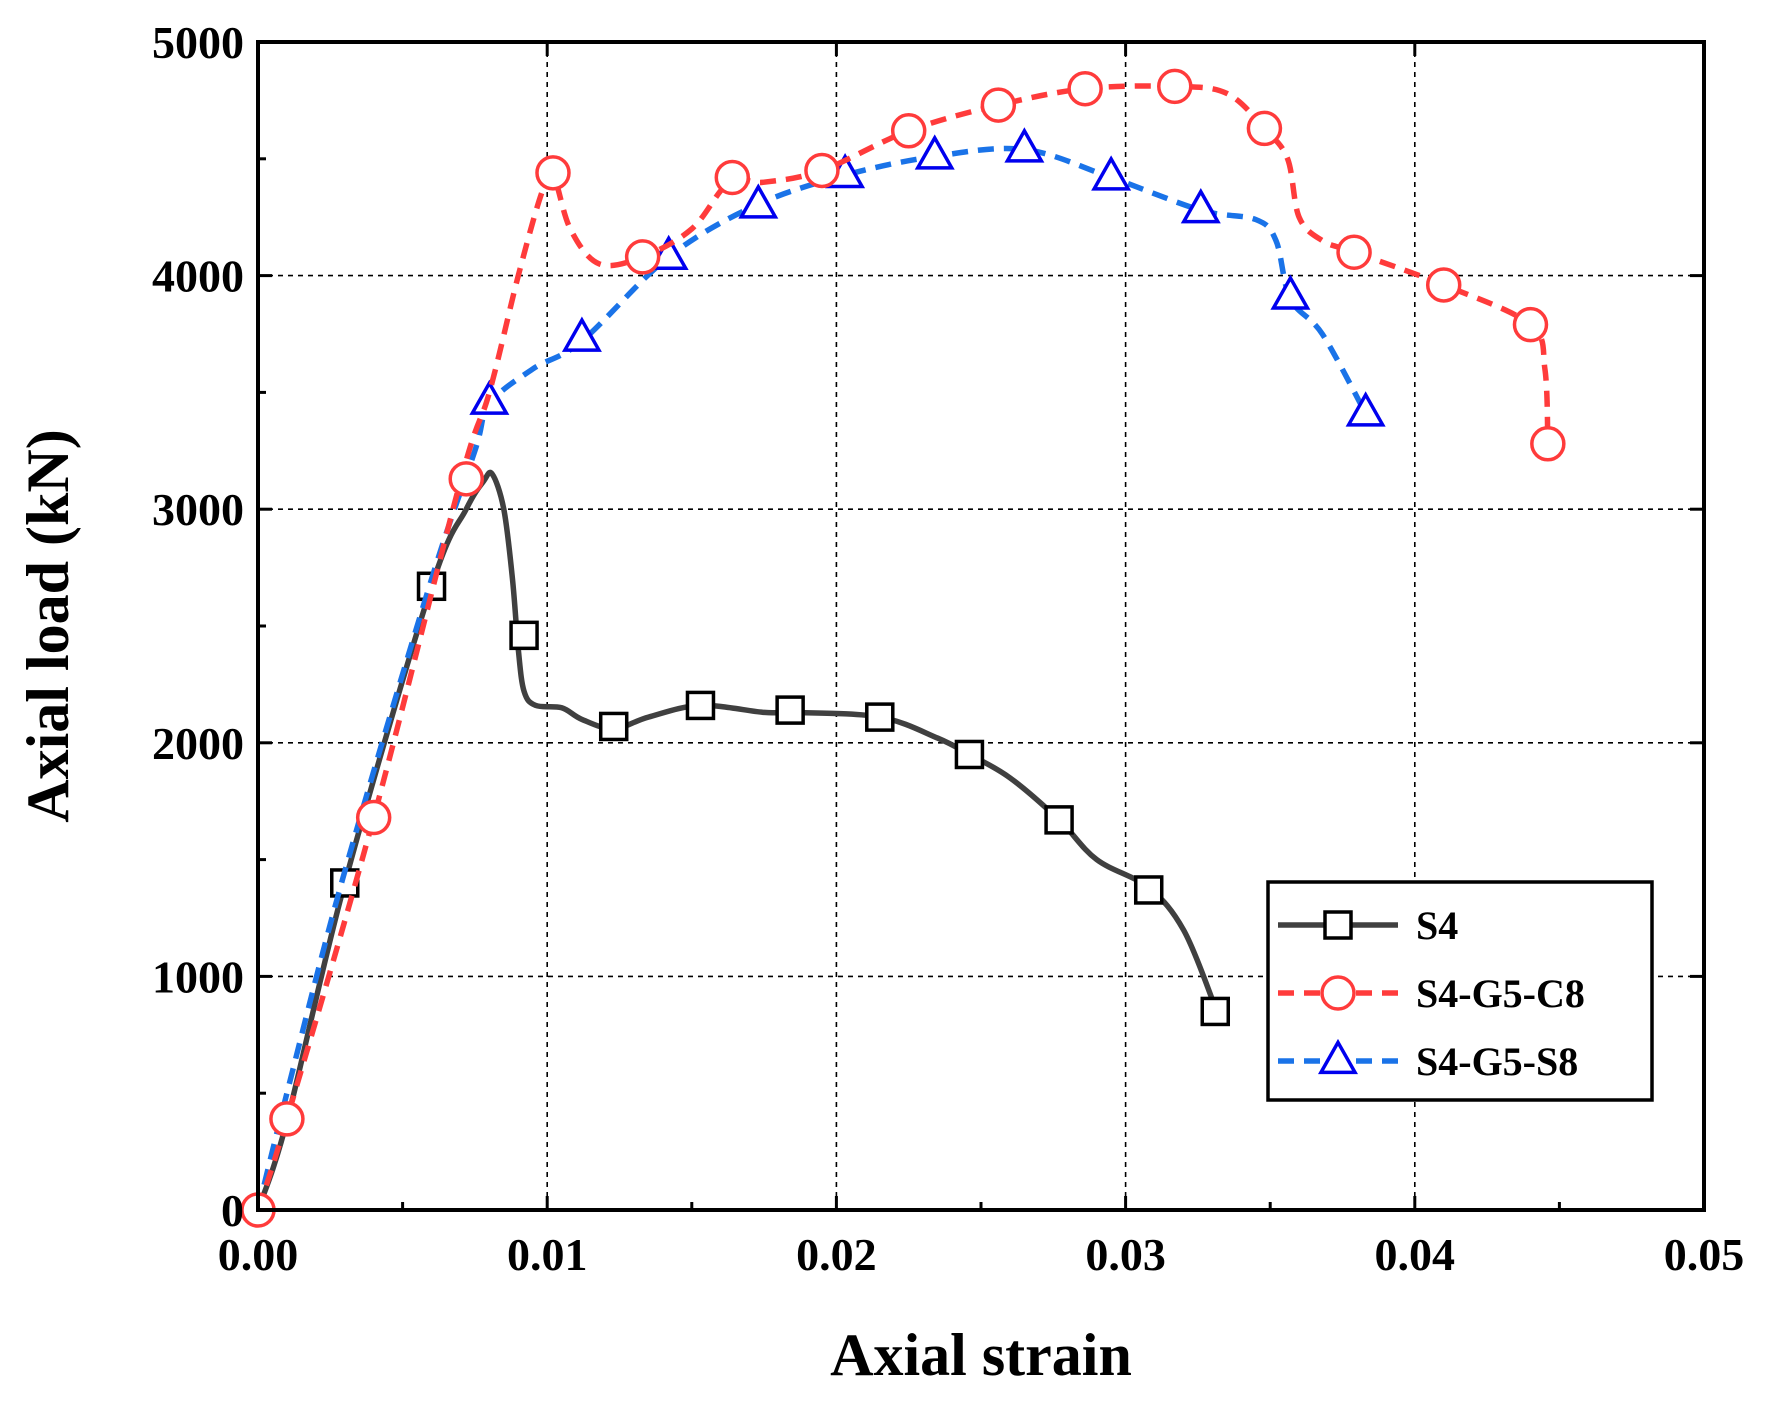 The height and width of the screenshot is (1418, 1773). I want to click on legend: S4 S4-G5-C8 S4-G5-S8, so click(1460, 991).